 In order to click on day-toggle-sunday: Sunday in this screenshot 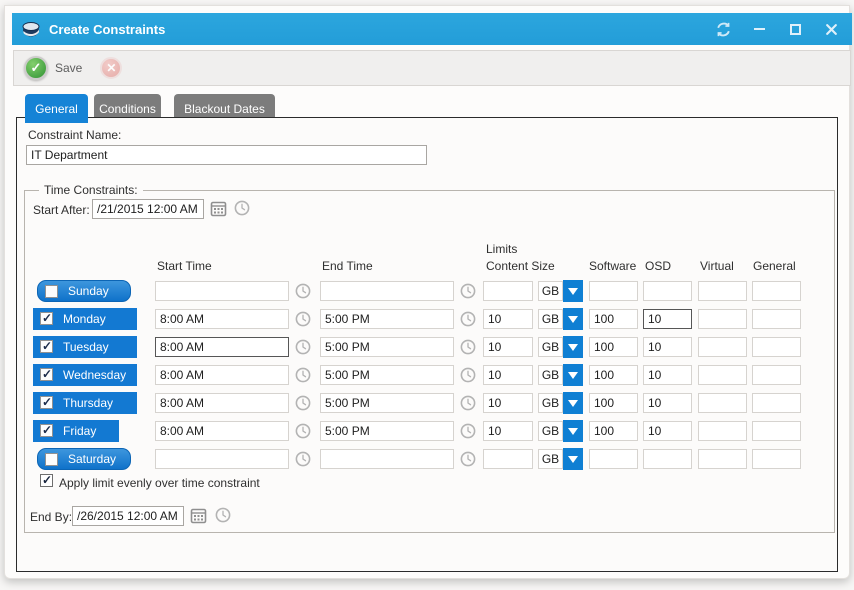, I will do `click(84, 291)`.